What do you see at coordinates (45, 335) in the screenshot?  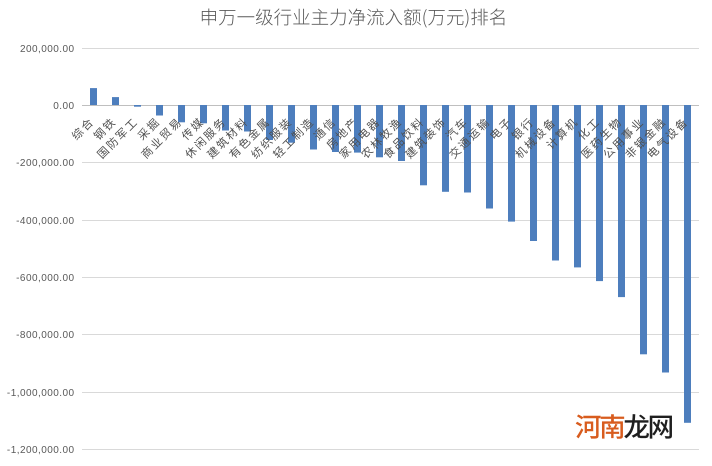 I see `svg-text: -800,000.00` at bounding box center [45, 335].